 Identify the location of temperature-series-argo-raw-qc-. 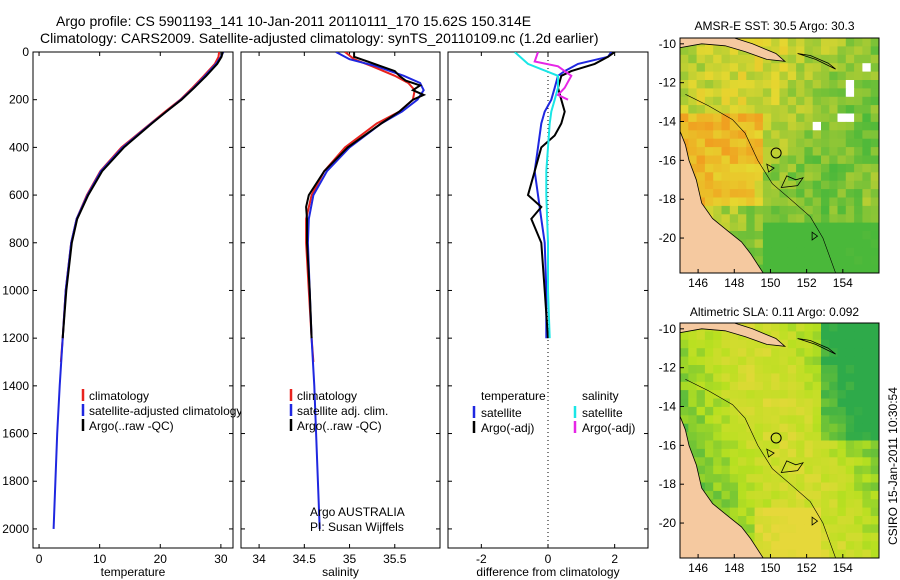
(142, 195).